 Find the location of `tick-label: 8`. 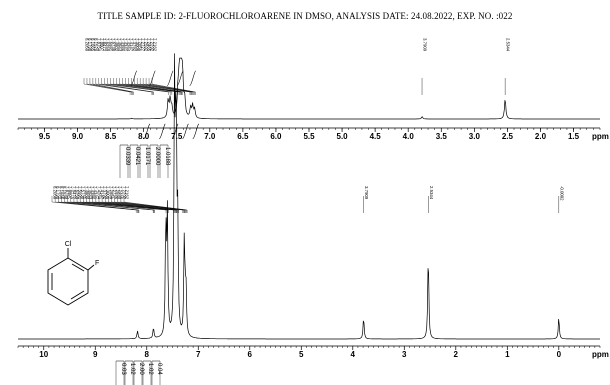

tick-label: 8 is located at coordinates (147, 354).